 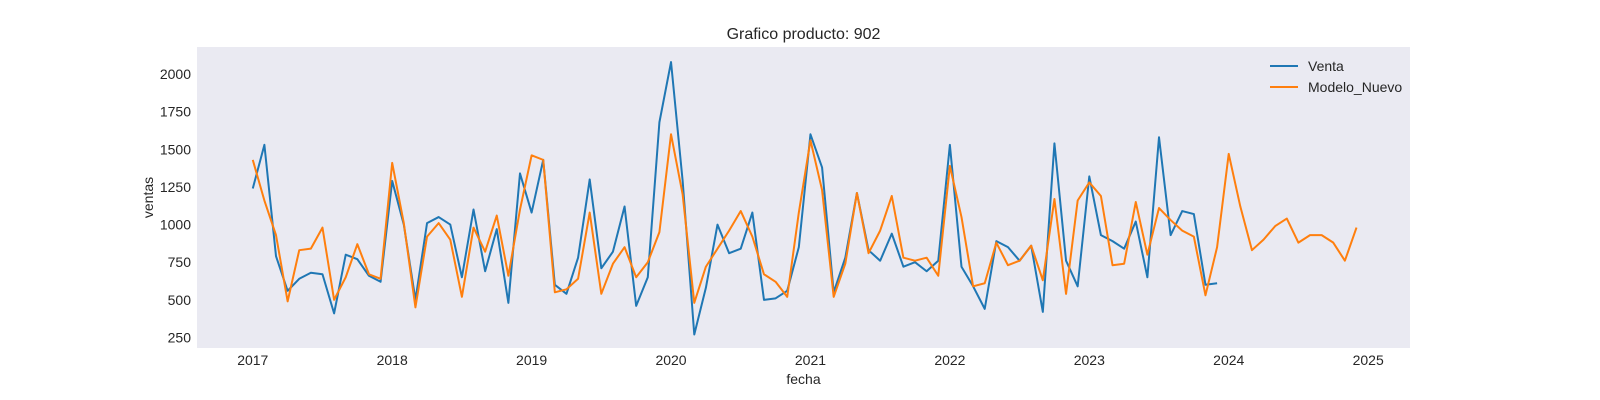 What do you see at coordinates (670, 360) in the screenshot?
I see `x-tick-label: 2020` at bounding box center [670, 360].